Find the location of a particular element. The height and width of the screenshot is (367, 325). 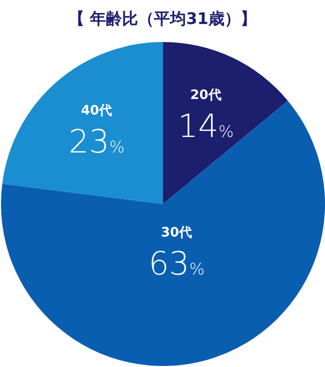

slice-label: 40代 is located at coordinates (96, 111).